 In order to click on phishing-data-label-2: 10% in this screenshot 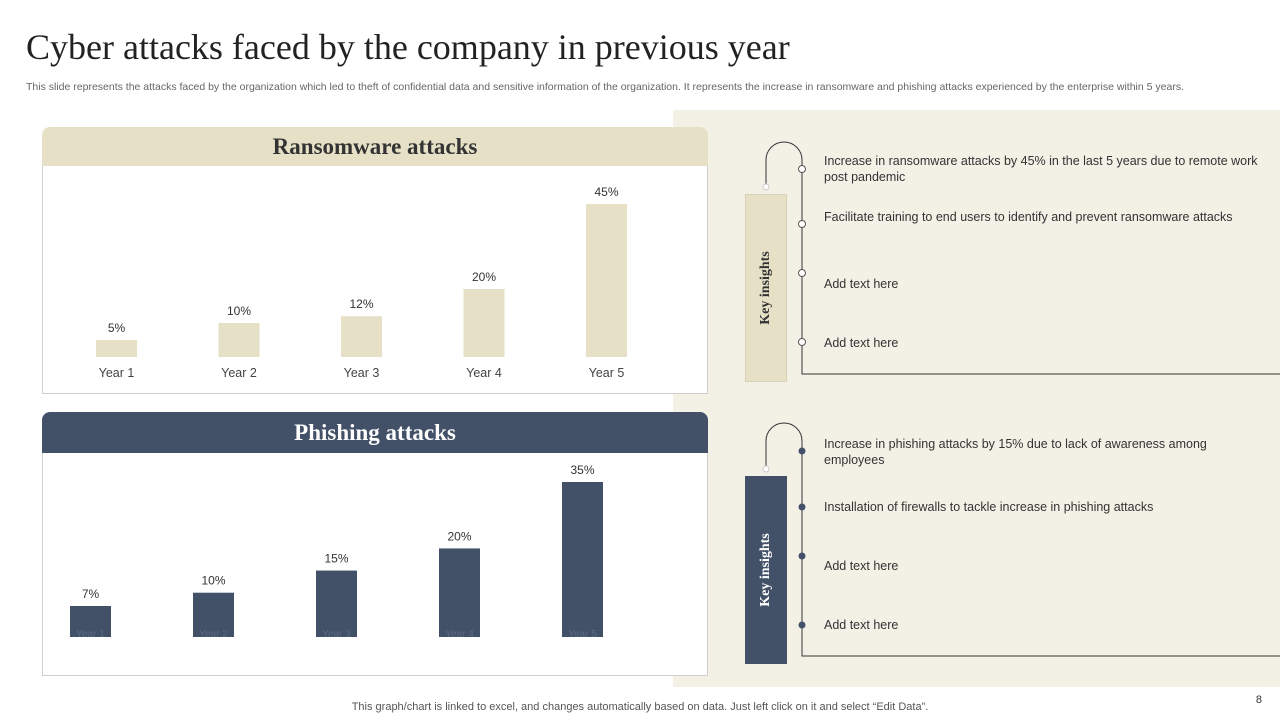, I will do `click(213, 581)`.